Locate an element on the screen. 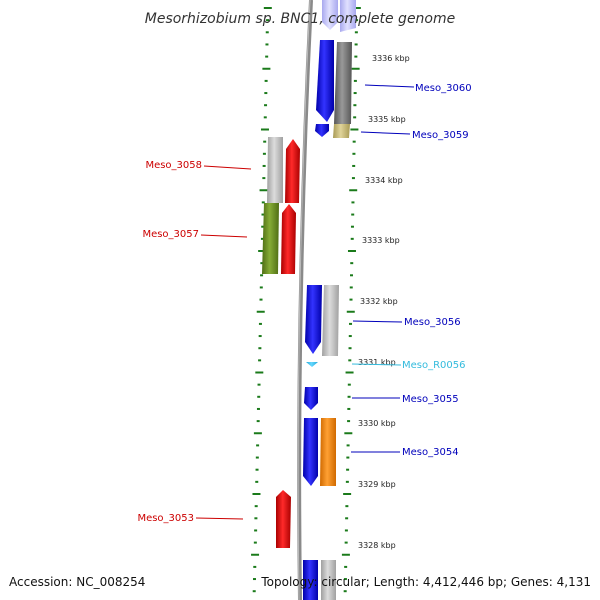 Image resolution: width=600 pixels, height=600 pixels. gene-feature-meso-3057-partner is located at coordinates (270, 238).